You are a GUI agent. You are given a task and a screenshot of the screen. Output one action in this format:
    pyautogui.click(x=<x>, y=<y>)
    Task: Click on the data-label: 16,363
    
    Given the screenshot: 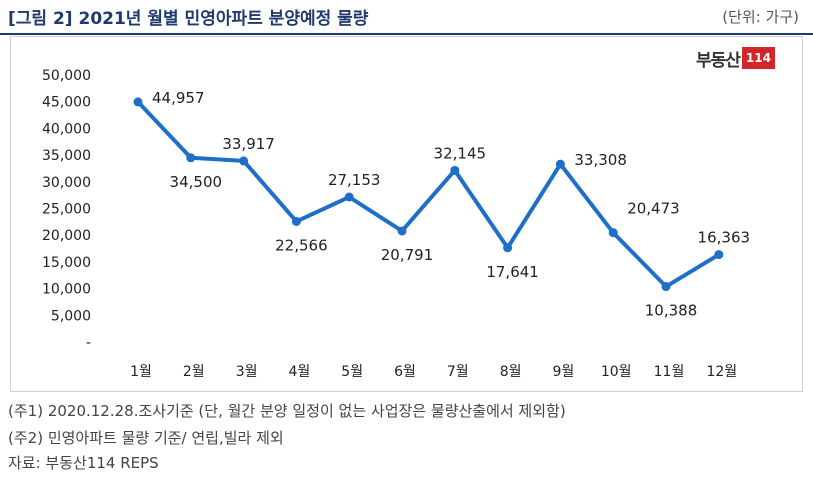 What is the action you would take?
    pyautogui.click(x=724, y=238)
    